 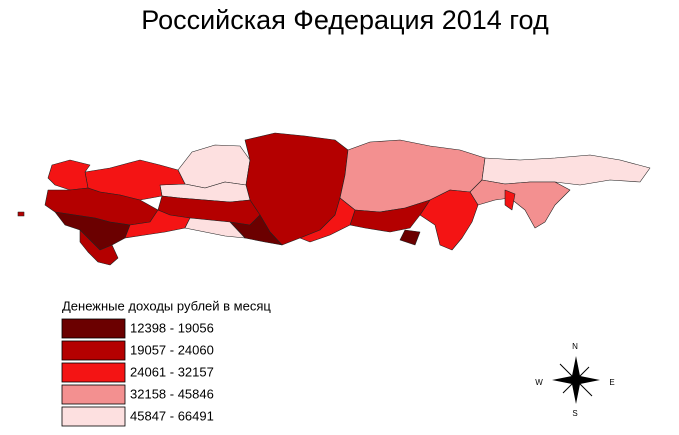 What do you see at coordinates (166, 305) in the screenshot?
I see `legend-title: Денежные доходы рублей в месяц` at bounding box center [166, 305].